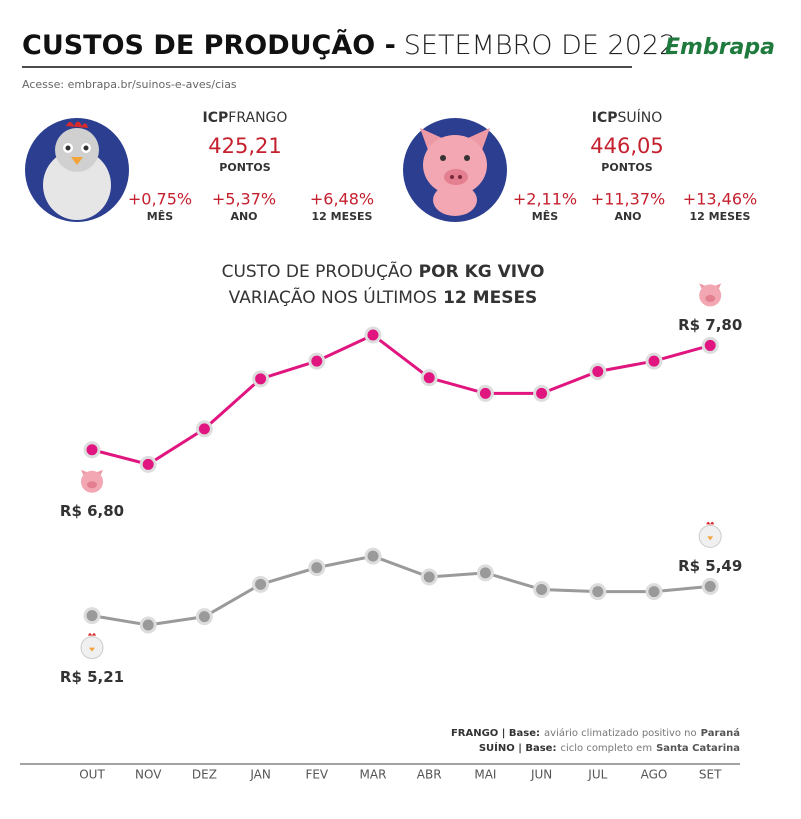 This screenshot has width=801, height=819. I want to click on x-tick-label: FEV, so click(316, 775).